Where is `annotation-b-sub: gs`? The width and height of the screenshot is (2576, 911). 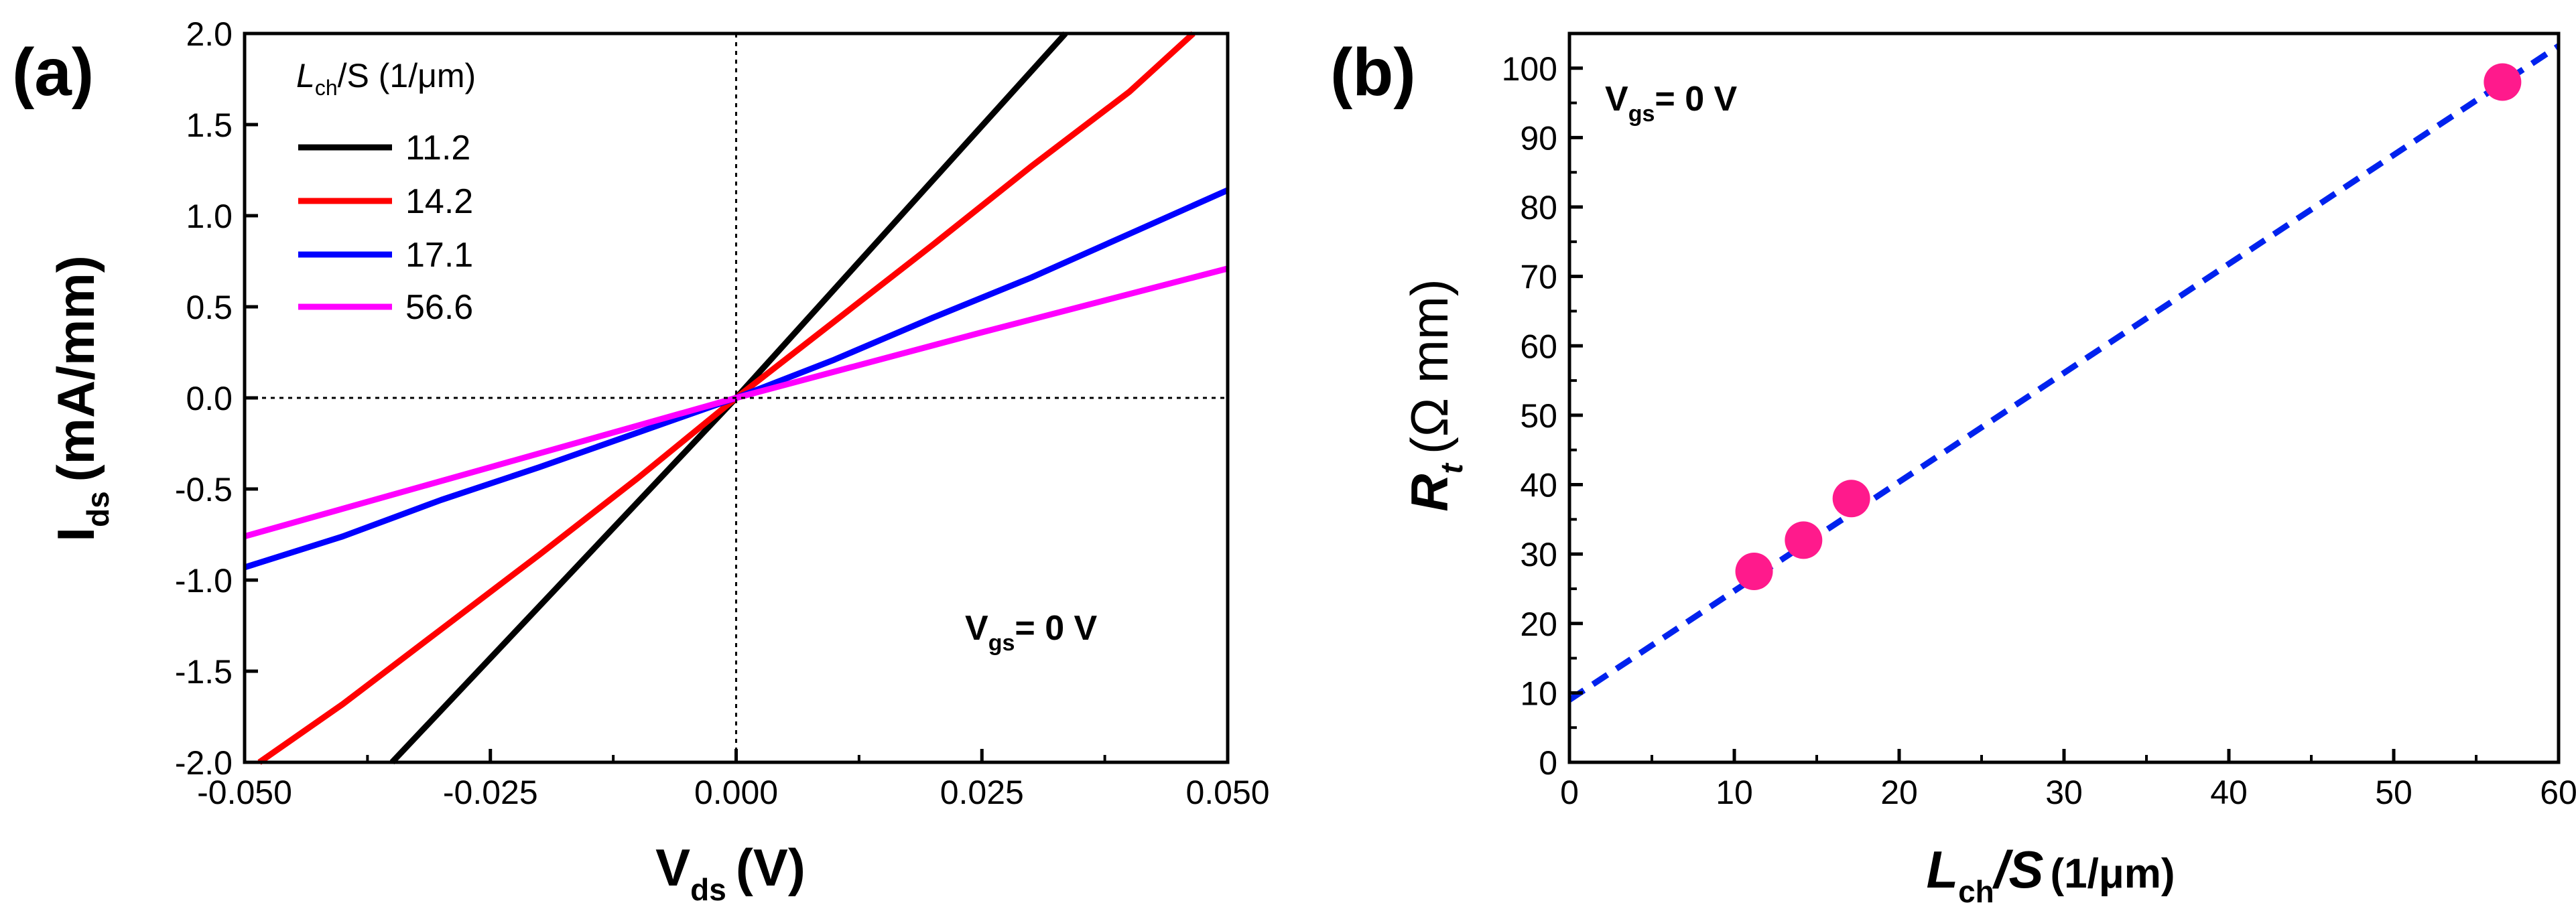
annotation-b-sub: gs is located at coordinates (1641, 114).